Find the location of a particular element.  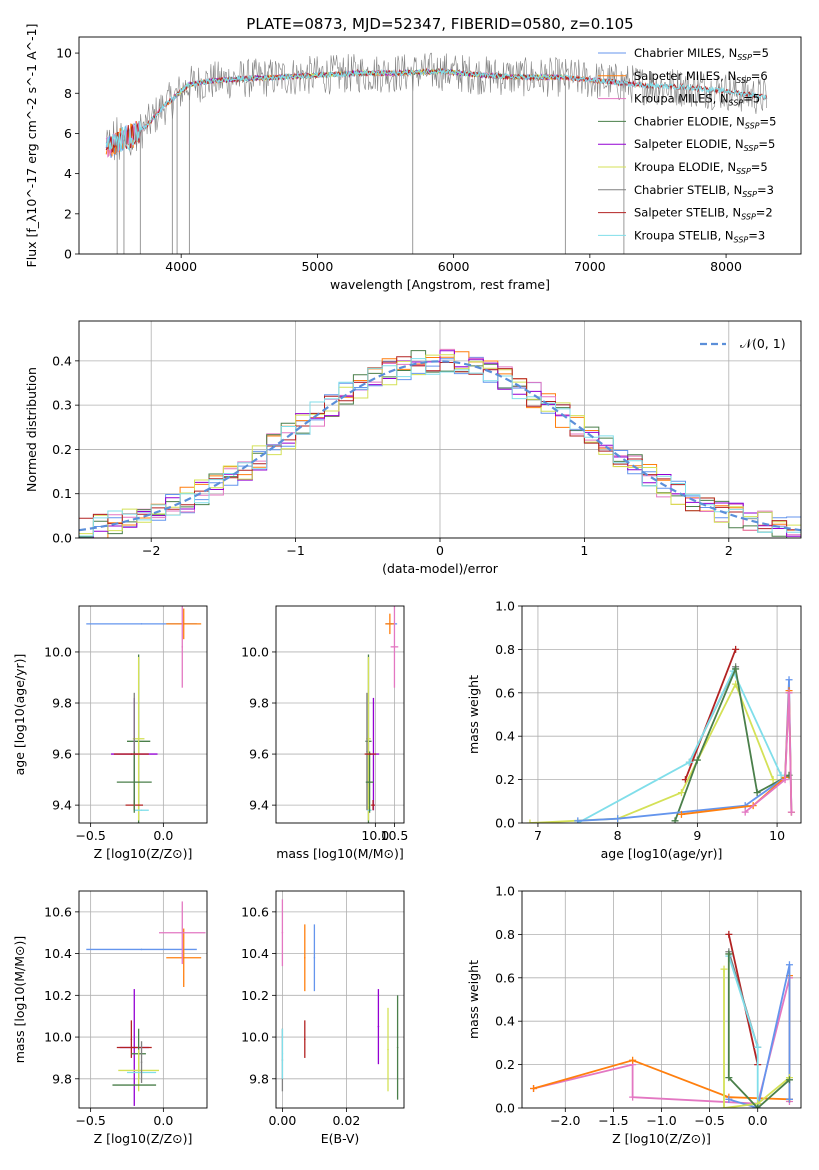

plot-area-mass_vs_Z is located at coordinates (143, 999).